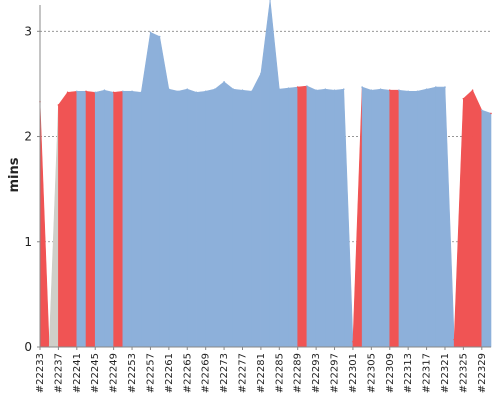  Describe the element at coordinates (427, 373) in the screenshot. I see `x-tick-label: #22317` at that location.